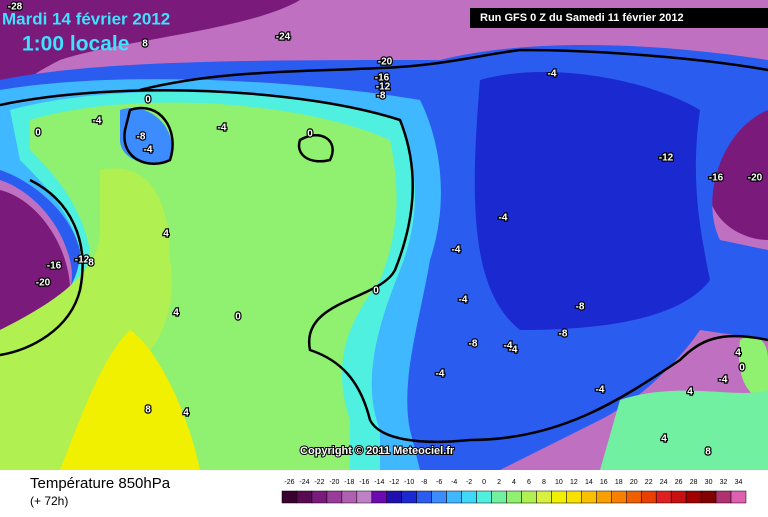 The height and width of the screenshot is (517, 768). Describe the element at coordinates (582, 18) in the screenshot. I see `run-info: Run GFS 0 Z du Samedi 11 février 2012` at that location.